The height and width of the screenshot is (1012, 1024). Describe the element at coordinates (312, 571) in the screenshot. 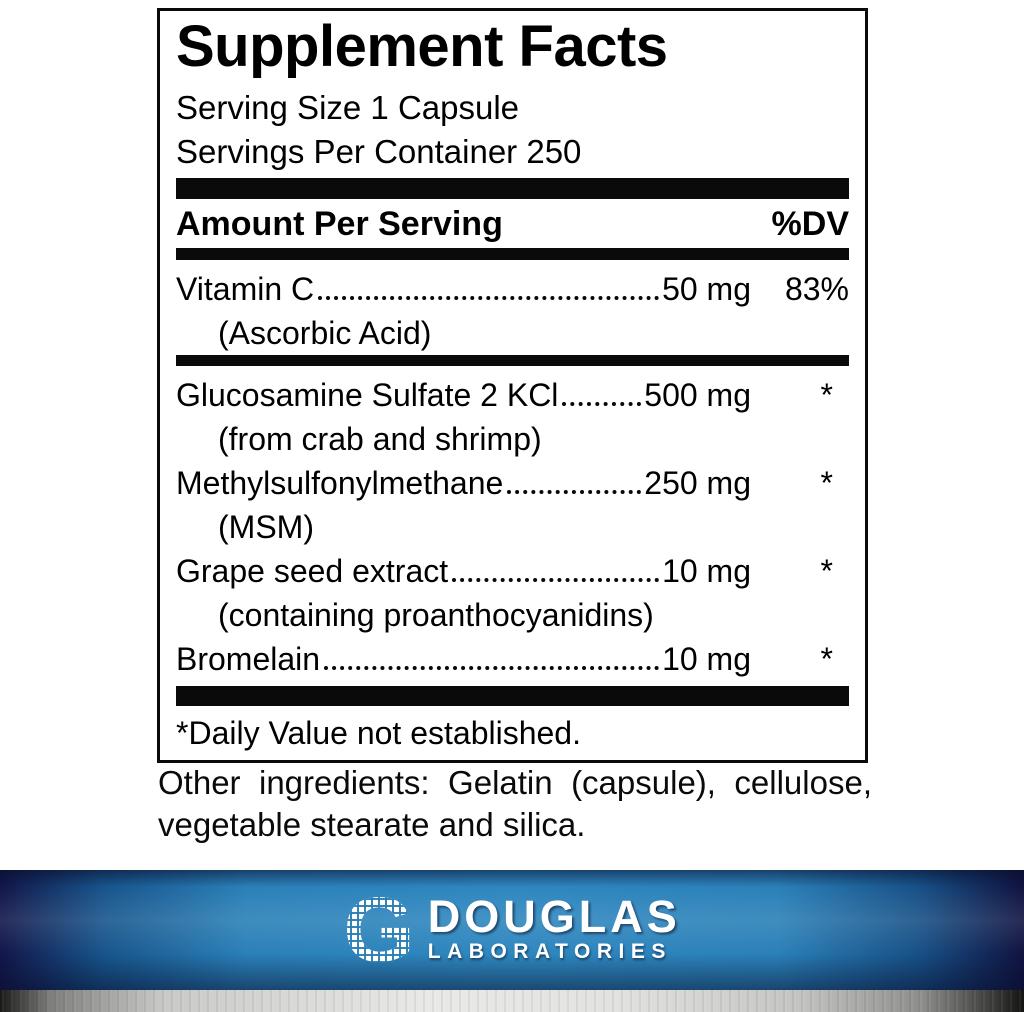

I see `nutrient-name: Grape seed extract` at that location.